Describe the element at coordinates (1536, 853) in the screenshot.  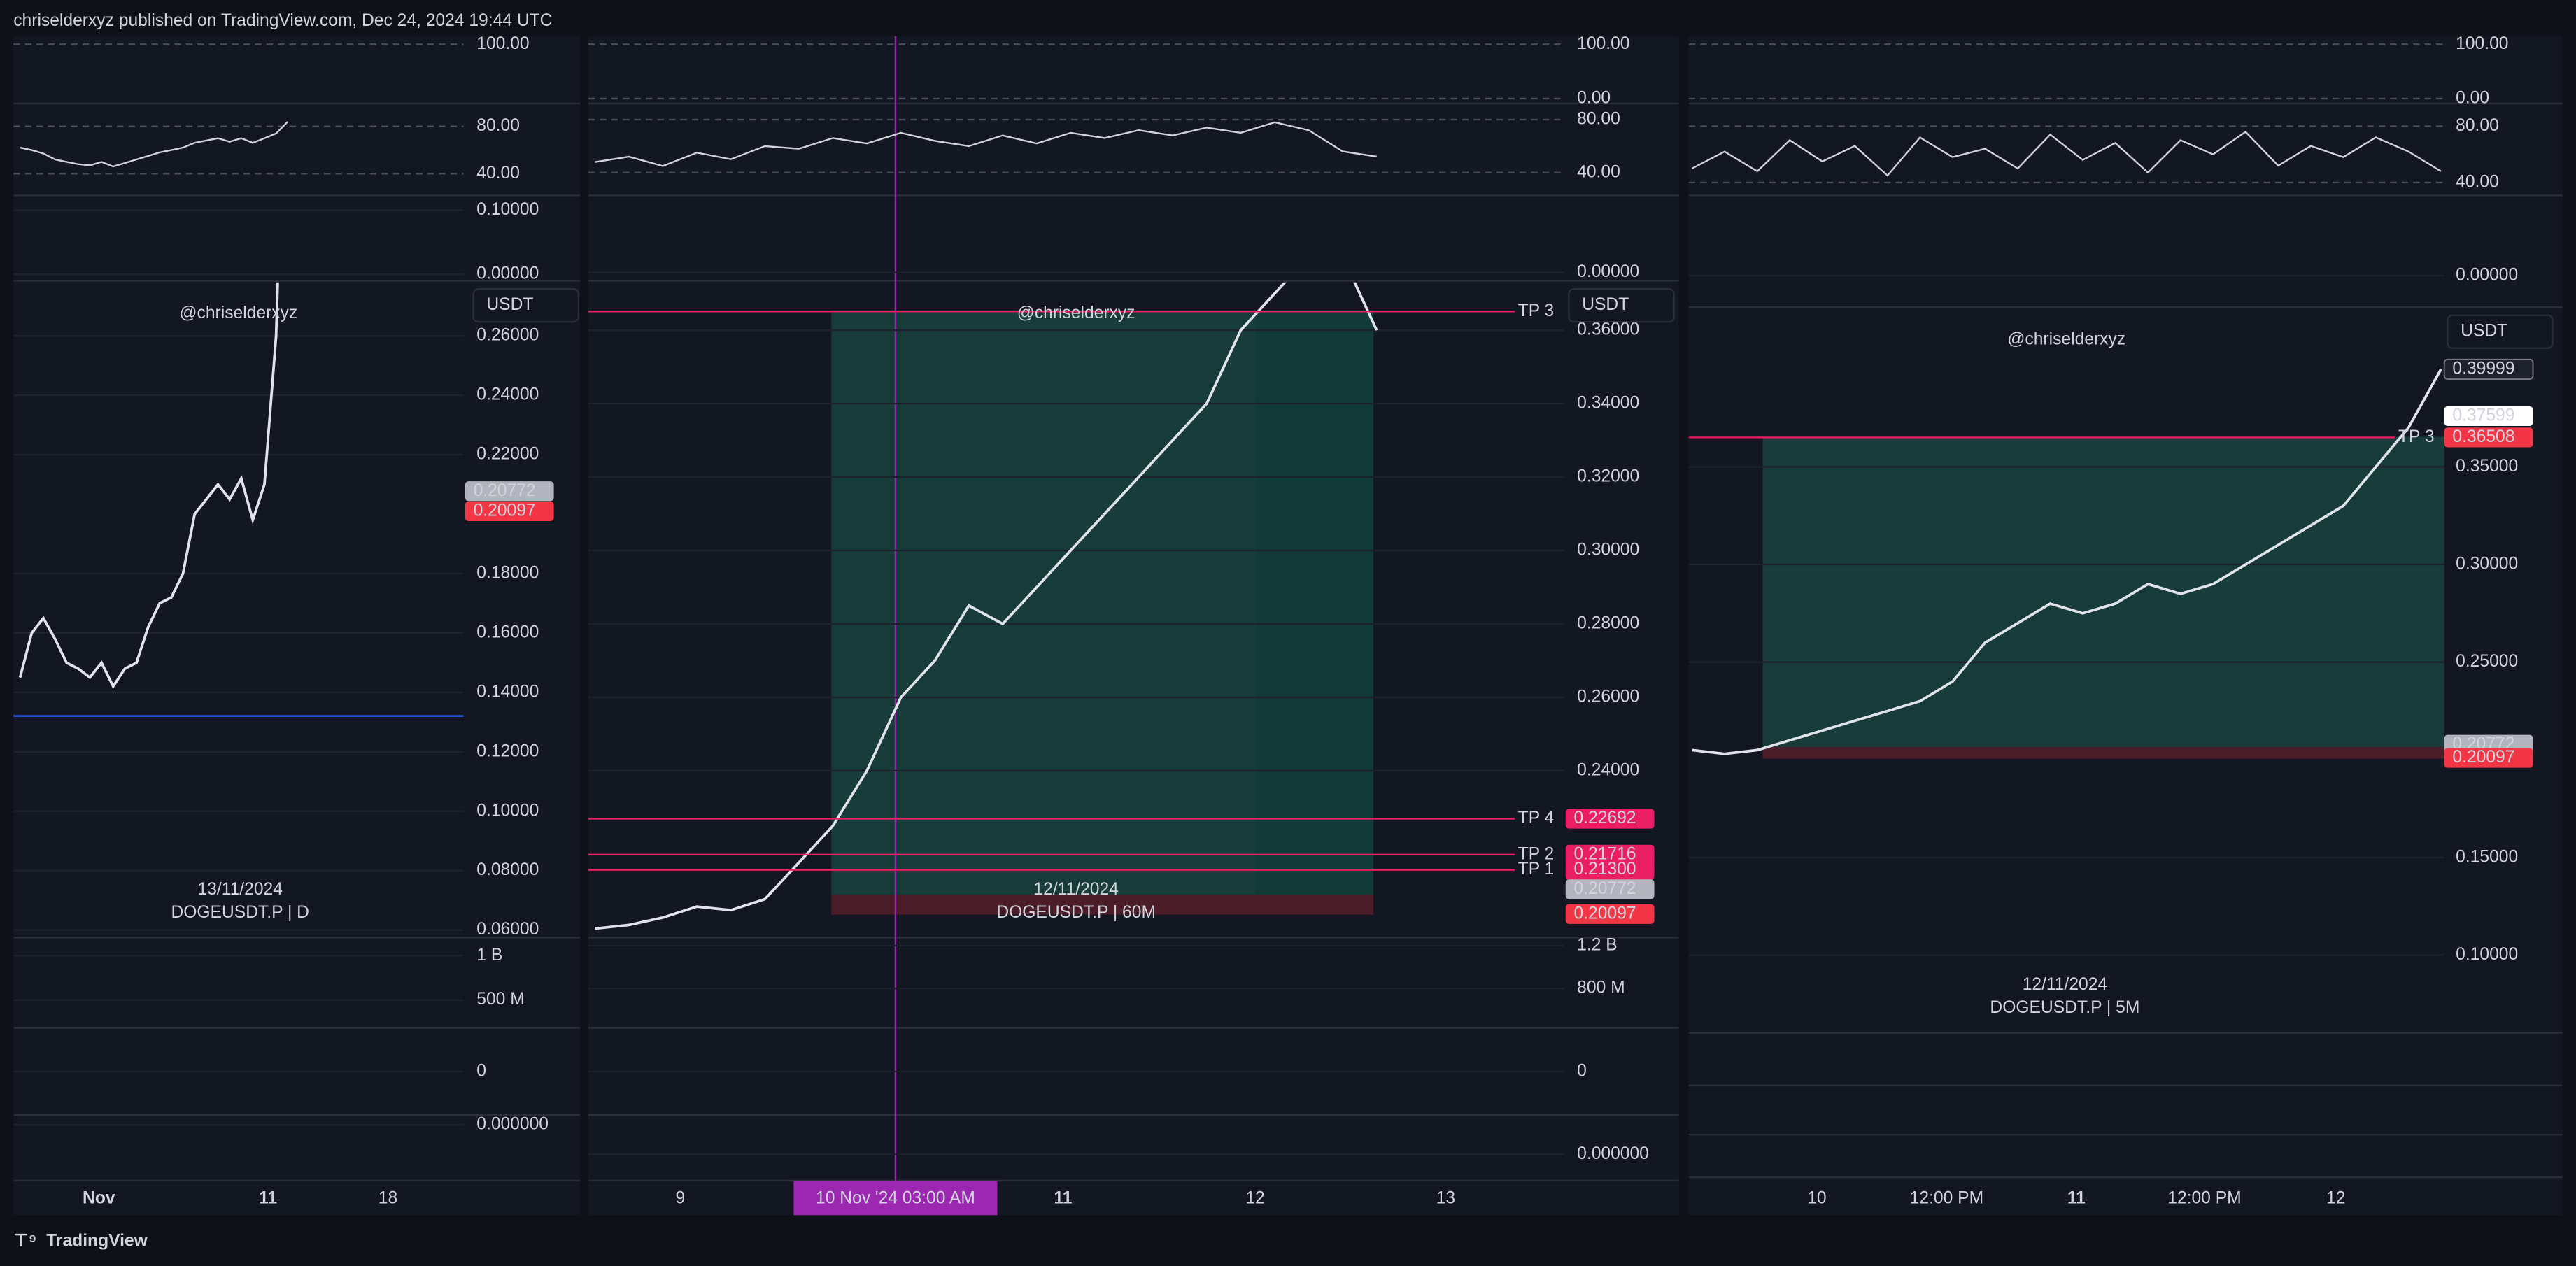
I see `target-label: TP 2` at that location.